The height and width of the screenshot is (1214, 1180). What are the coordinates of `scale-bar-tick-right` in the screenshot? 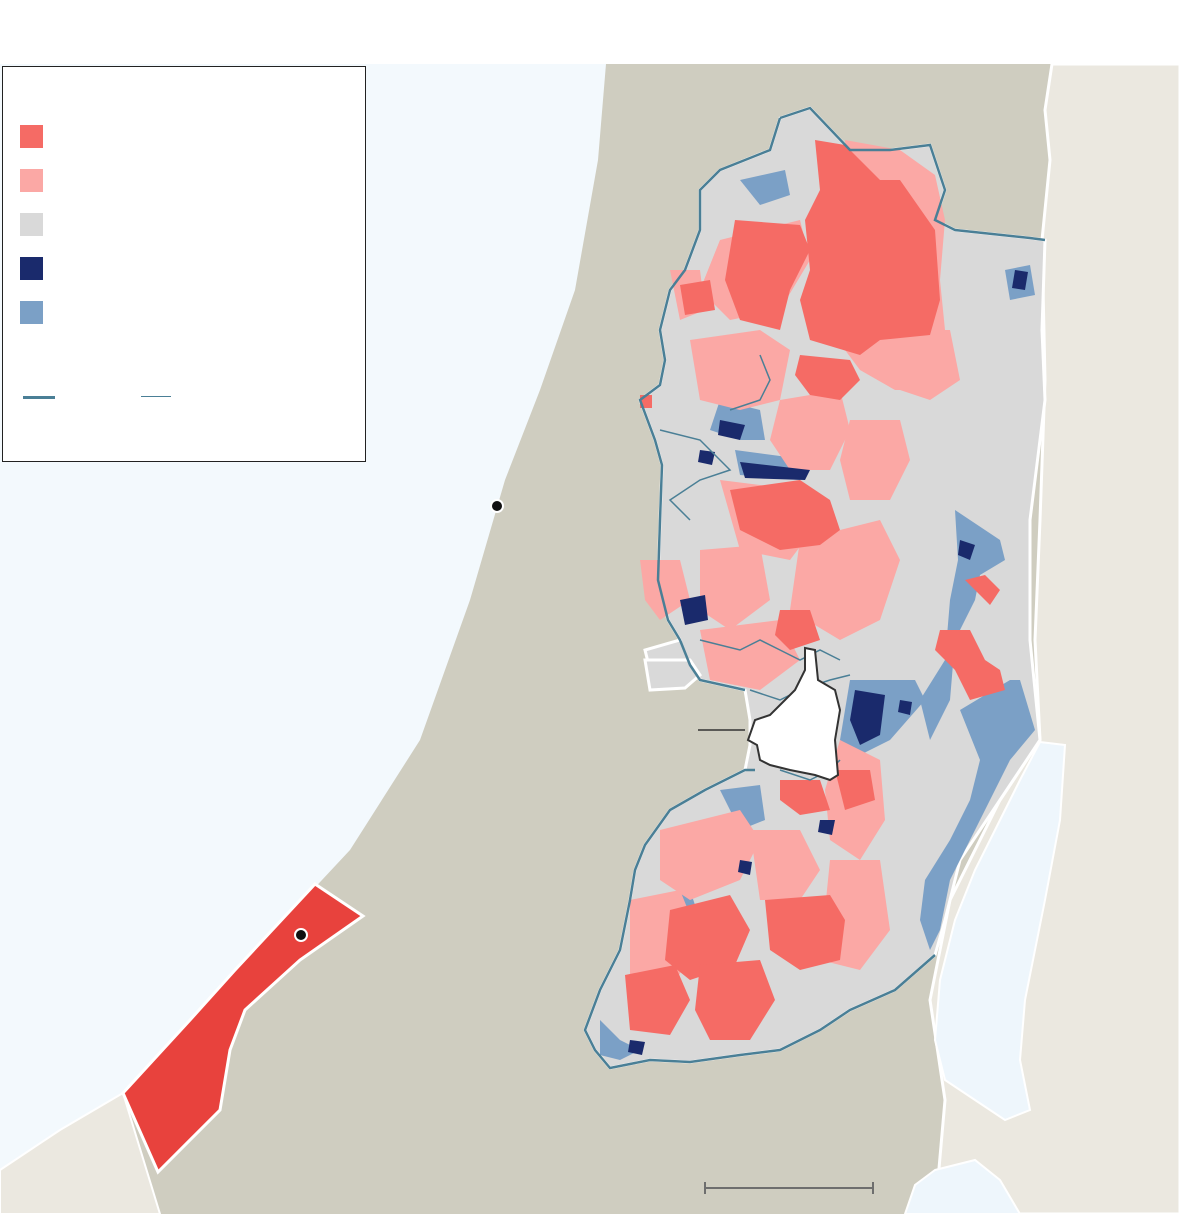 It's located at (873, 1188).